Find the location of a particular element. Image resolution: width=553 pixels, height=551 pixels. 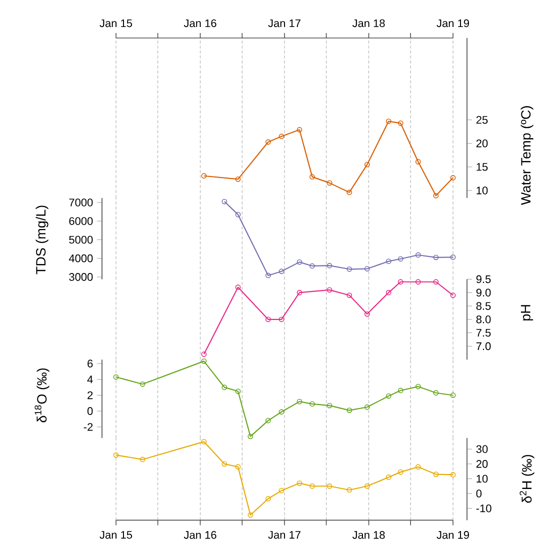

y-axis-title: δ$^{2}$H (‰) is located at coordinates (527, 478).